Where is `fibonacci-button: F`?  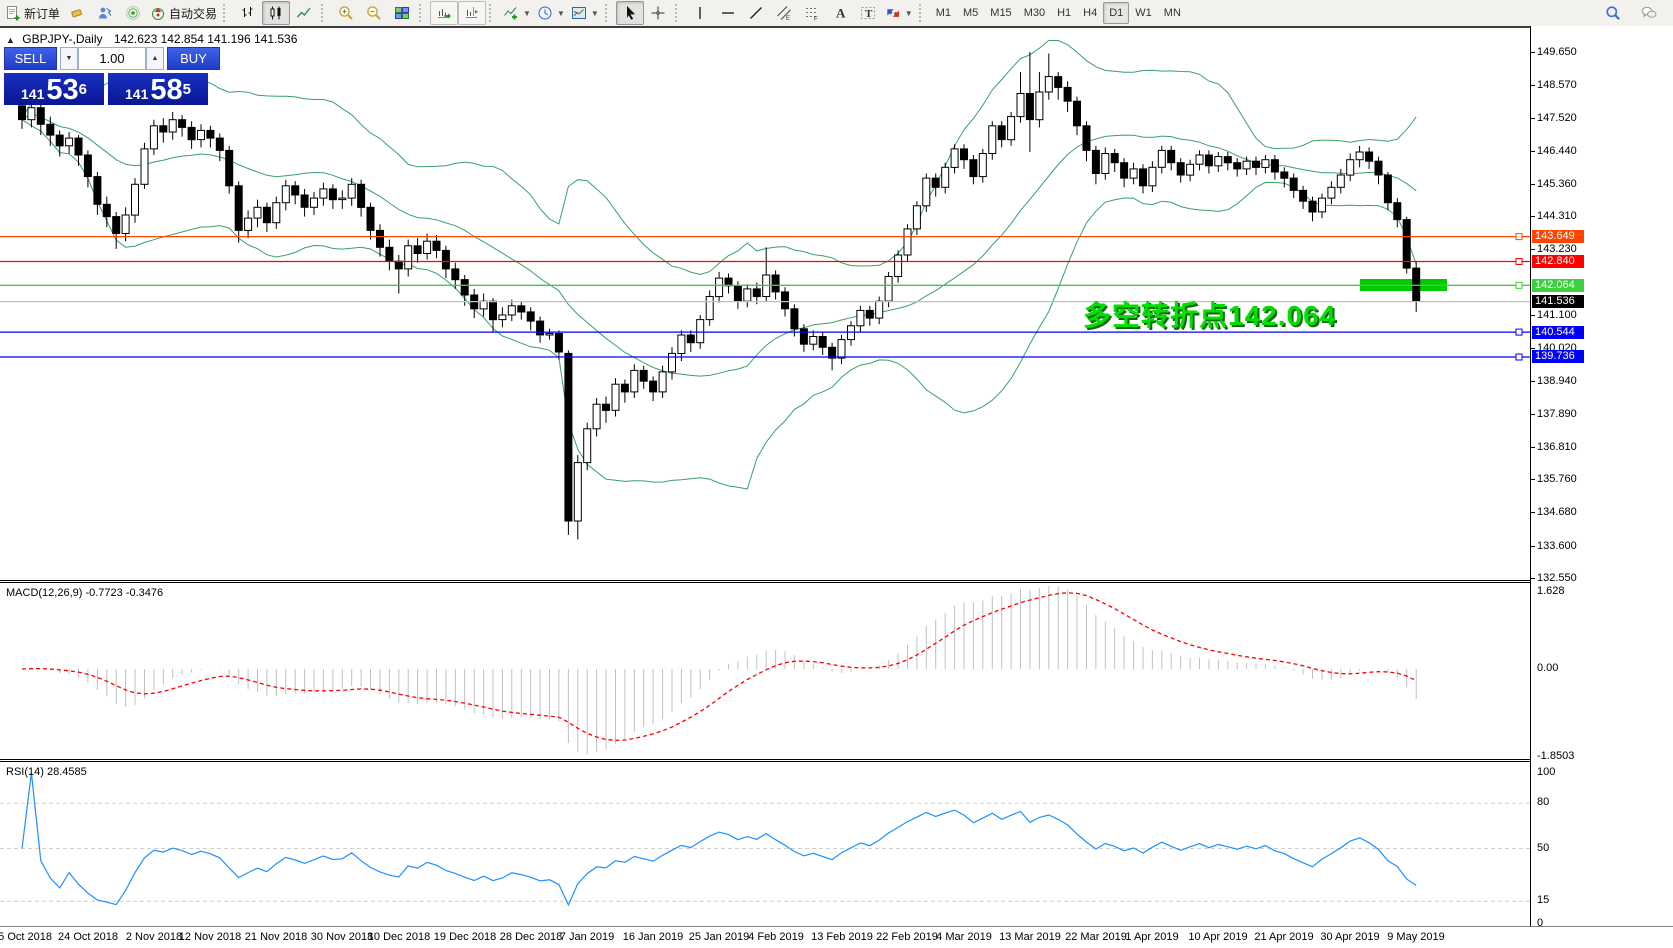
fibonacci-button: F is located at coordinates (812, 13).